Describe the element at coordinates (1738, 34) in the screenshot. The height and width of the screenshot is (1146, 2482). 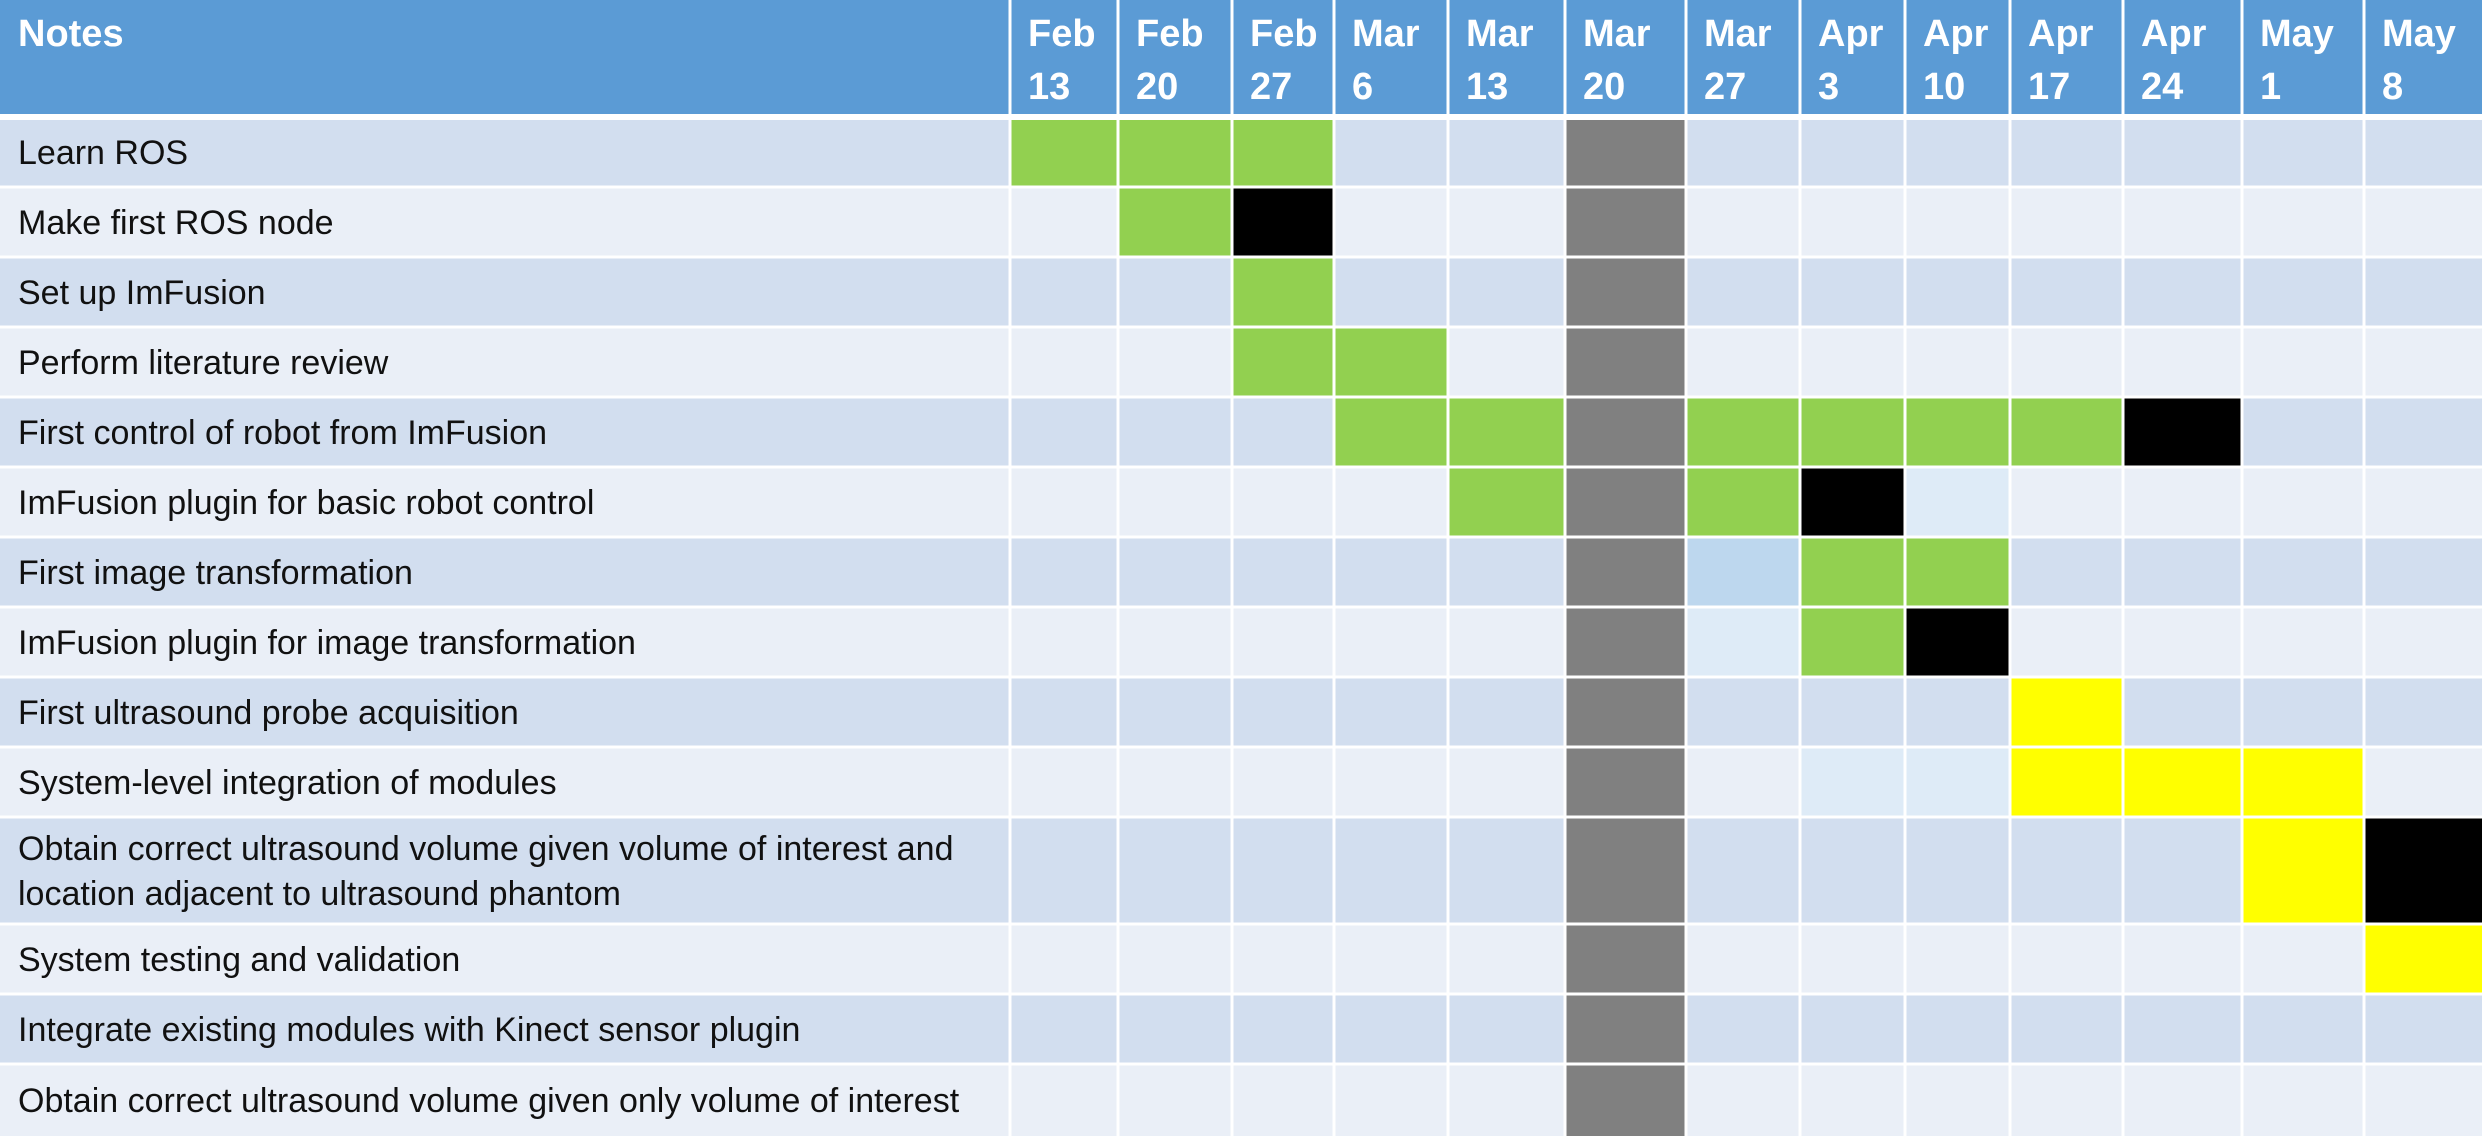
I see `column-header-6: Mar` at that location.